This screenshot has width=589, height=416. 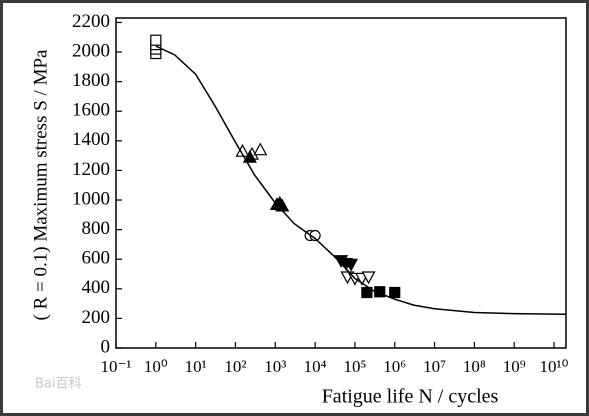 I want to click on y-tick-label: 0, so click(x=106, y=346).